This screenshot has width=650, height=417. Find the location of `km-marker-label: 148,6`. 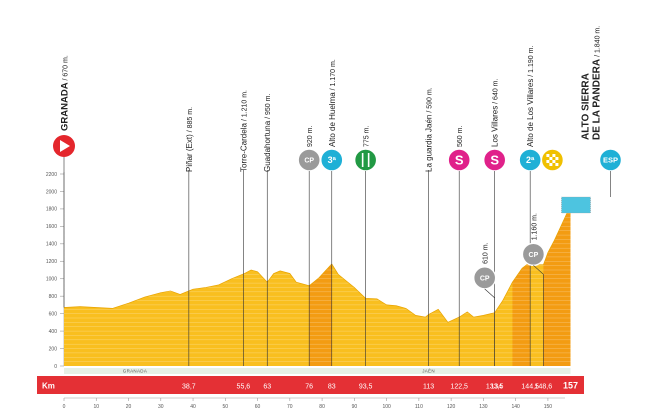

km-marker-label: 148,6 is located at coordinates (544, 387).